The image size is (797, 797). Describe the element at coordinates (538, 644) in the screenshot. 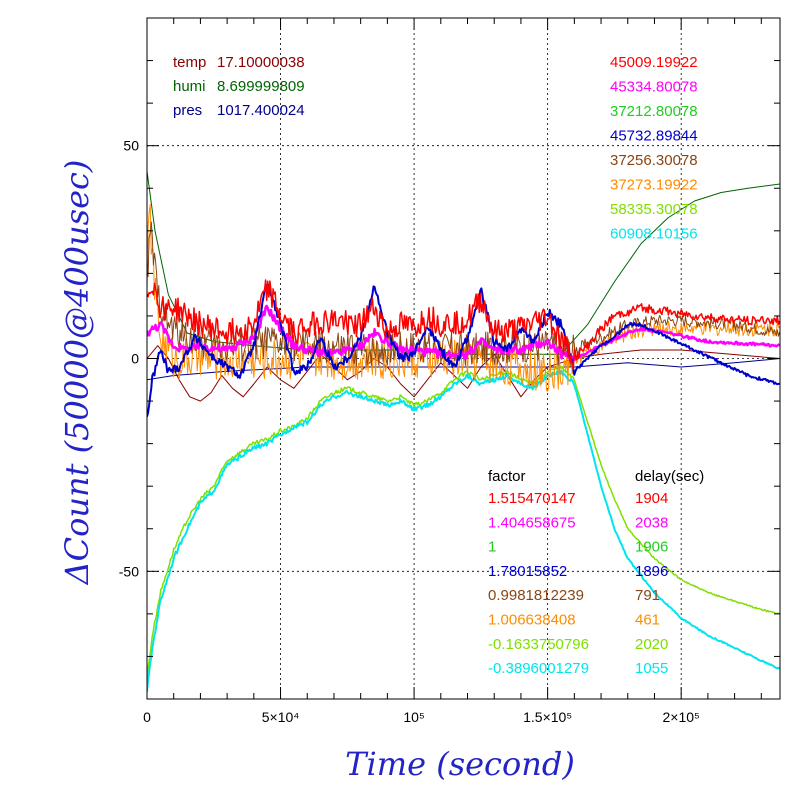

I see `factor-value: -0.1633750796` at that location.